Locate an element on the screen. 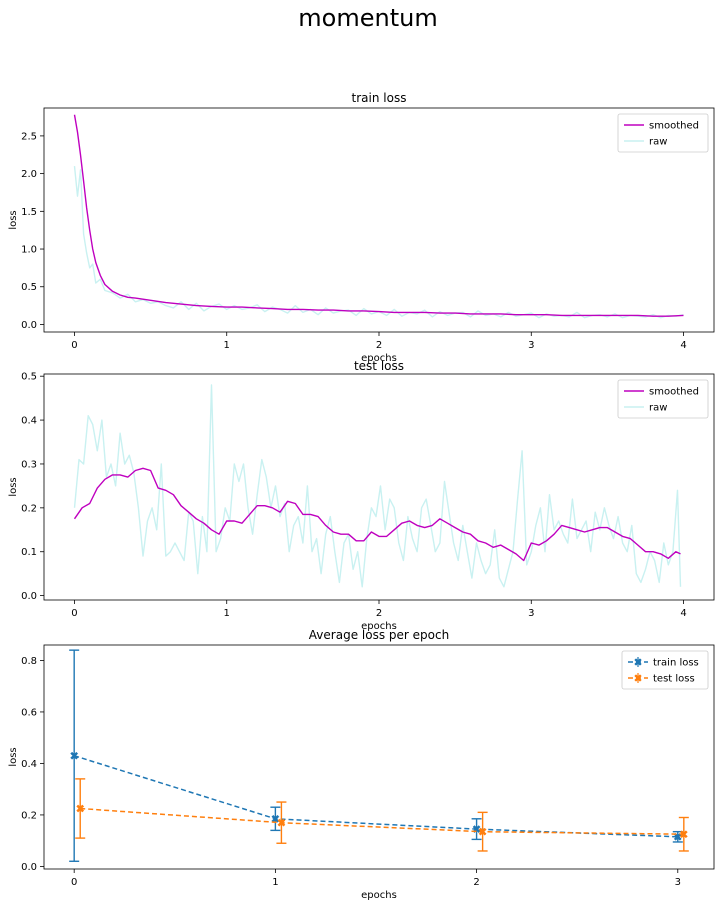 The height and width of the screenshot is (911, 721). train-loss-ytick-label: 0.0 is located at coordinates (29, 325).